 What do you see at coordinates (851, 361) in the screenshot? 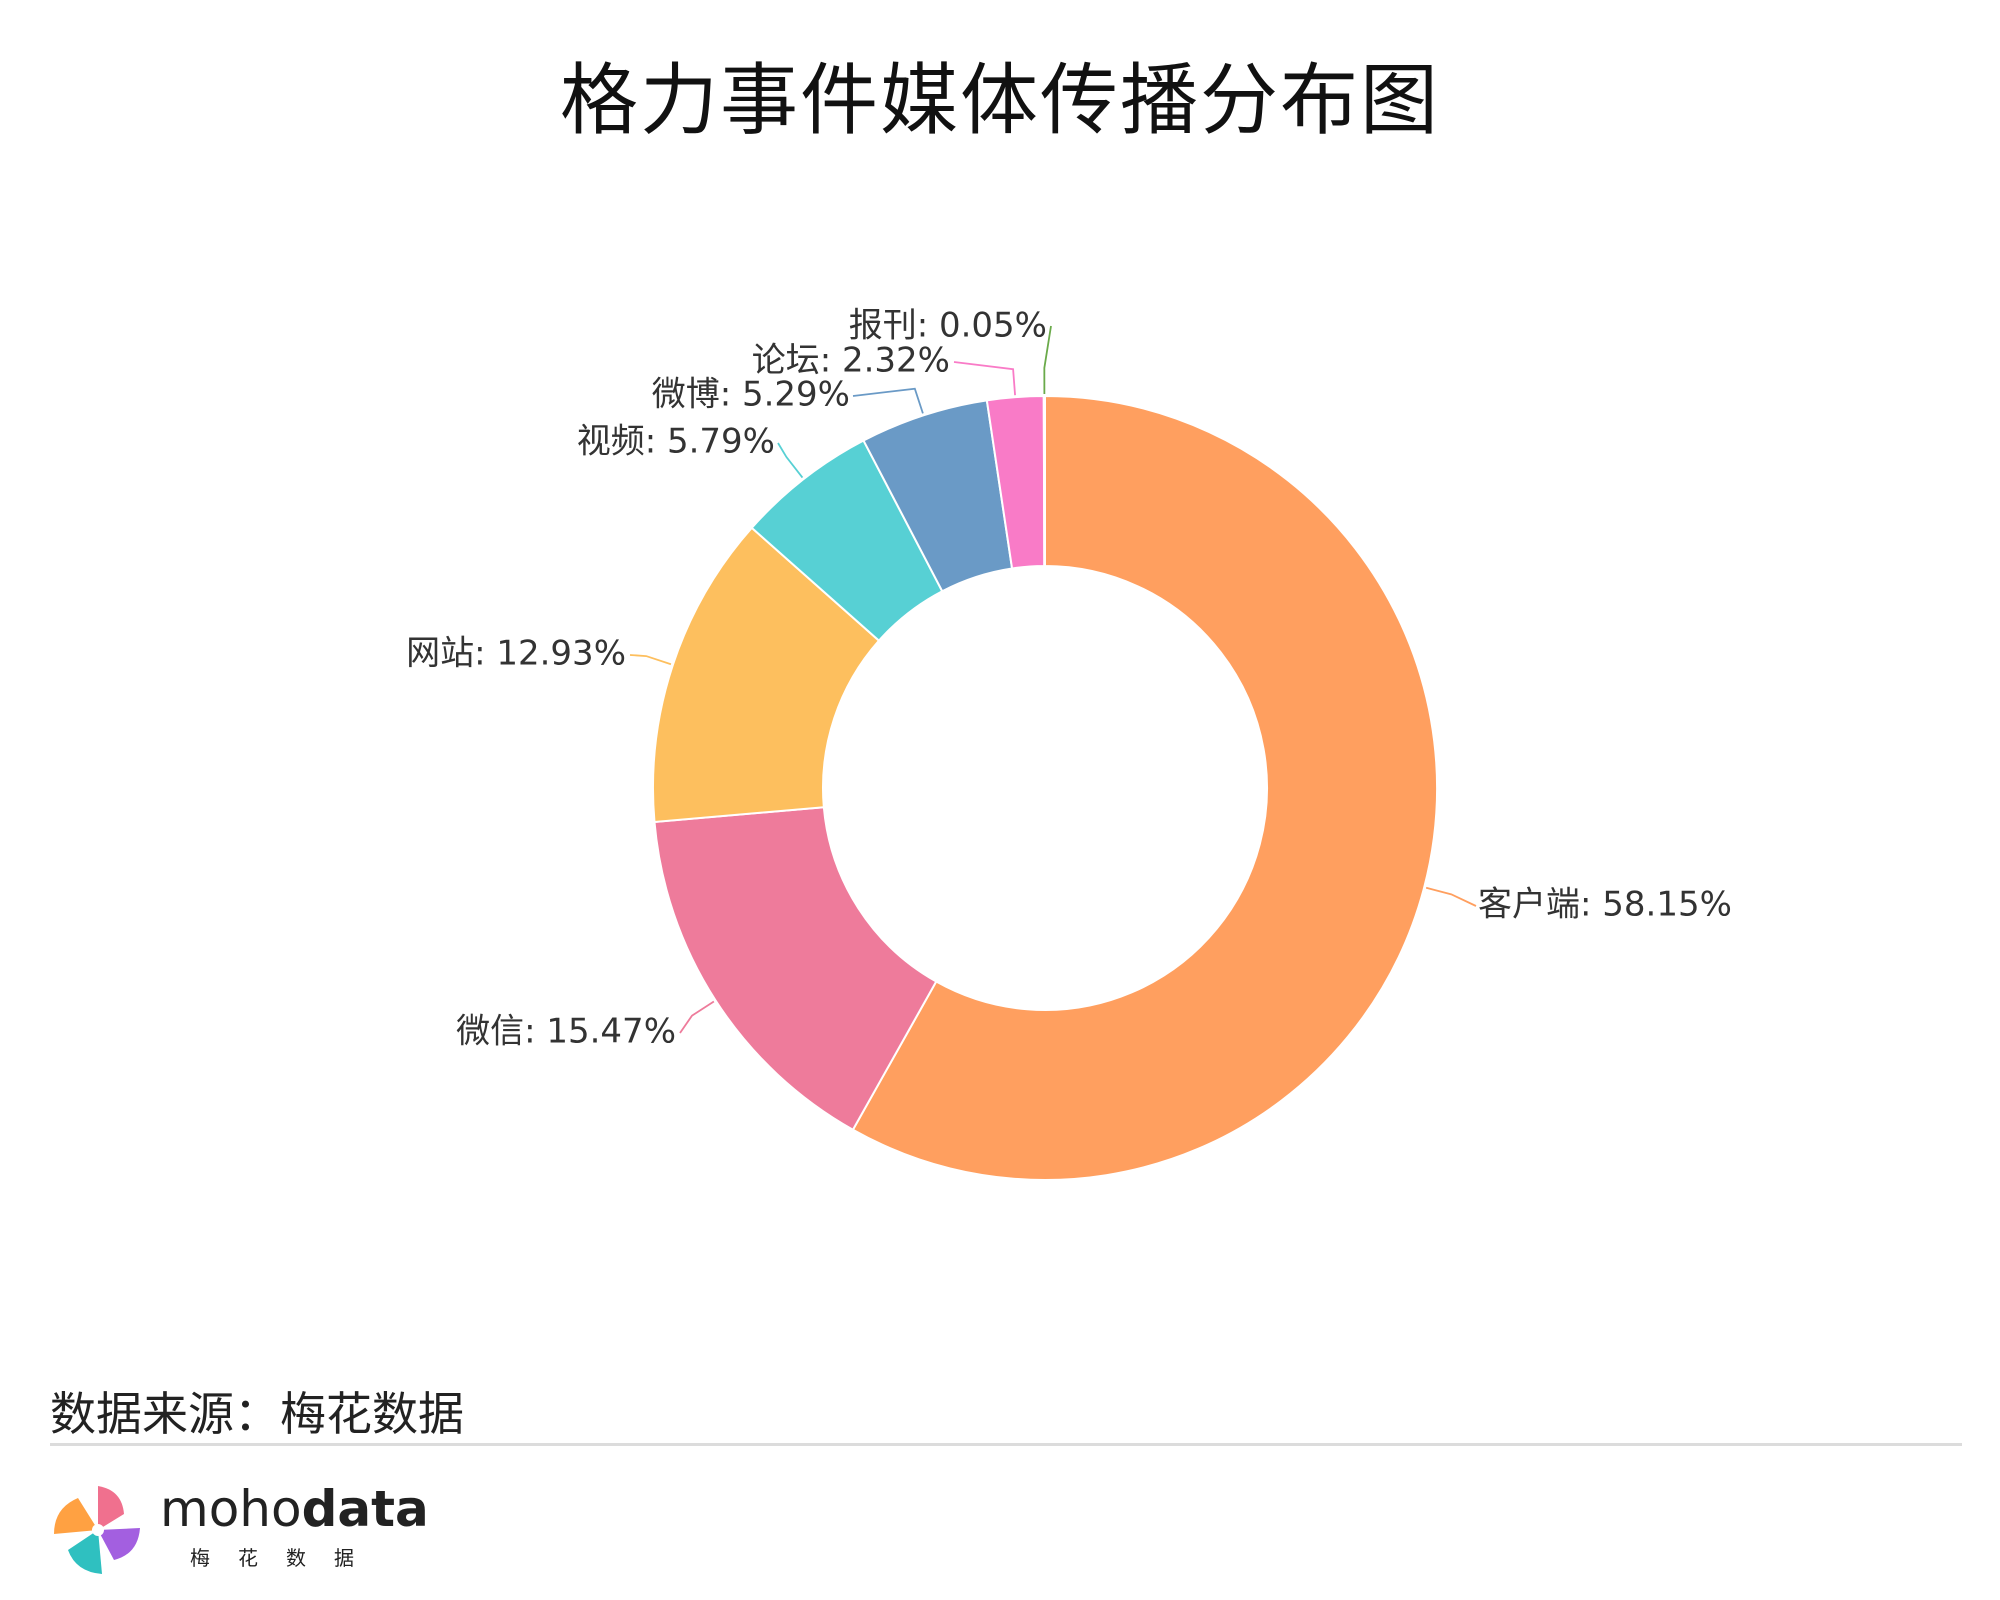
I see `slice-label-5: 论坛: 2.32%` at bounding box center [851, 361].